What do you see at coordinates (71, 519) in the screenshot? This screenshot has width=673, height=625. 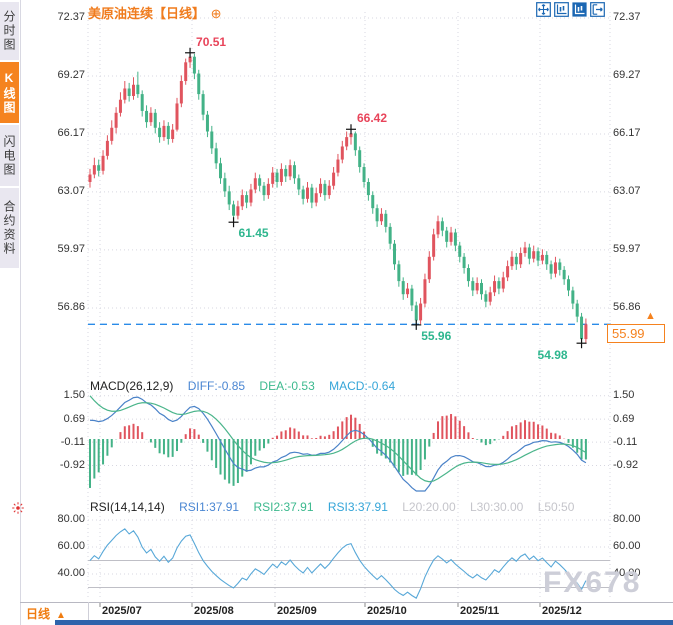 I see `rsi-tick-left: 80.00` at bounding box center [71, 519].